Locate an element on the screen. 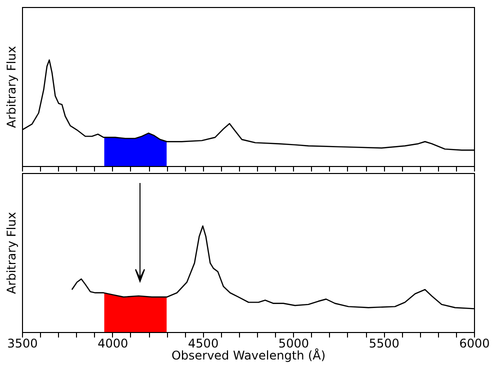 This screenshot has width=494, height=366. x-tick-label: 6000 is located at coordinates (474, 343).